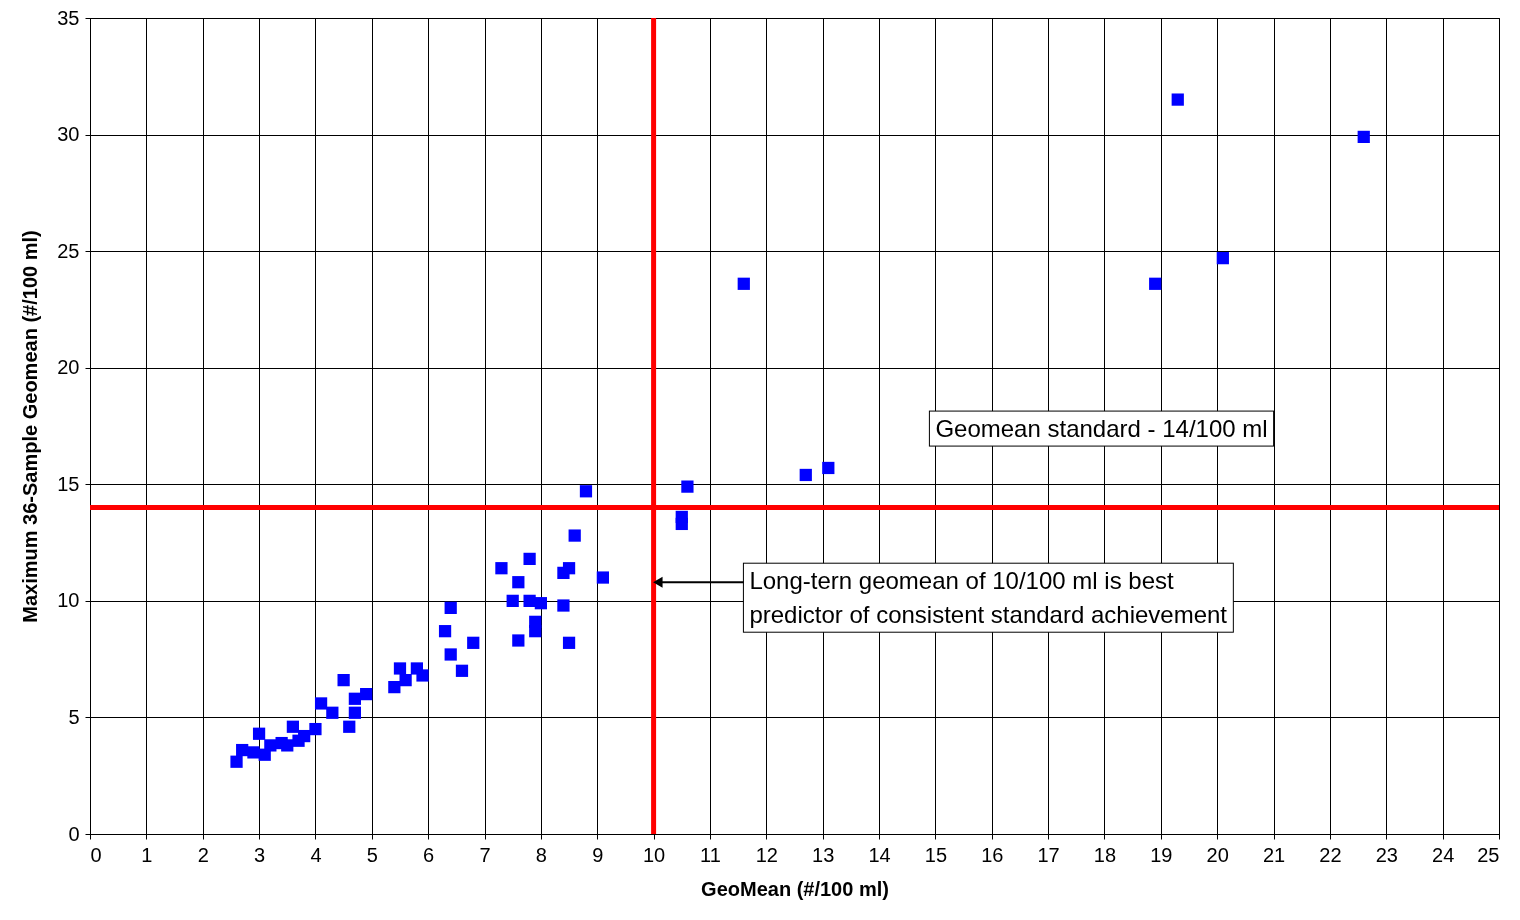  Describe the element at coordinates (68, 600) in the screenshot. I see `y-tick-label: 10` at that location.